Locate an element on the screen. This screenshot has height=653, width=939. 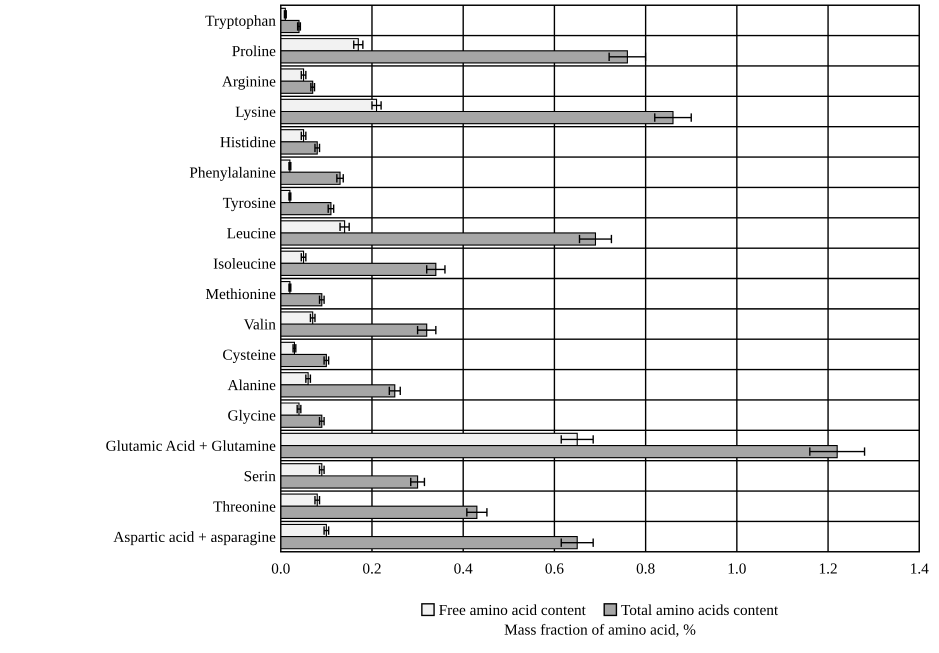
x-tick-label: 0.8 is located at coordinates (645, 568).